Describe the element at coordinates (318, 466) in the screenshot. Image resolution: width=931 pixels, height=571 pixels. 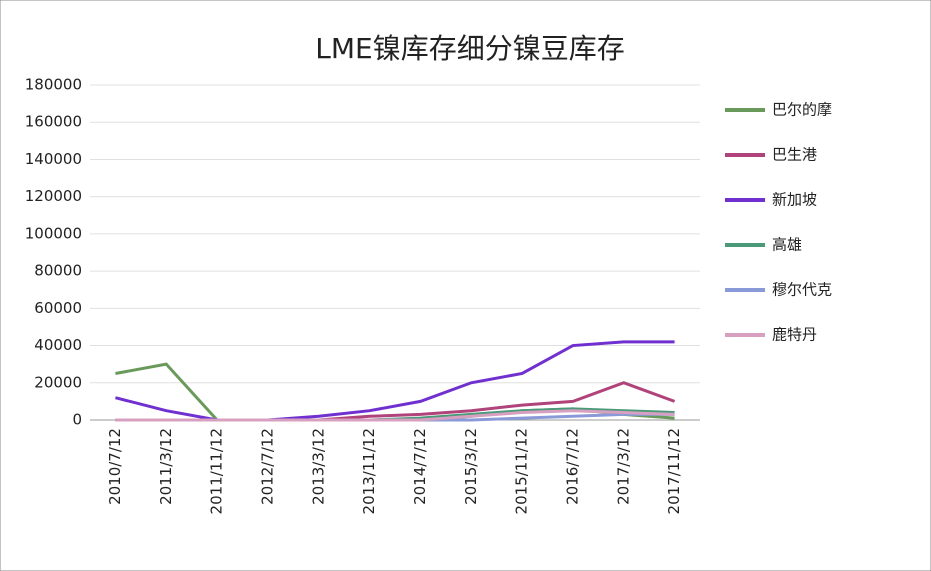
I see `x-tick-label: 2013/3/12` at that location.